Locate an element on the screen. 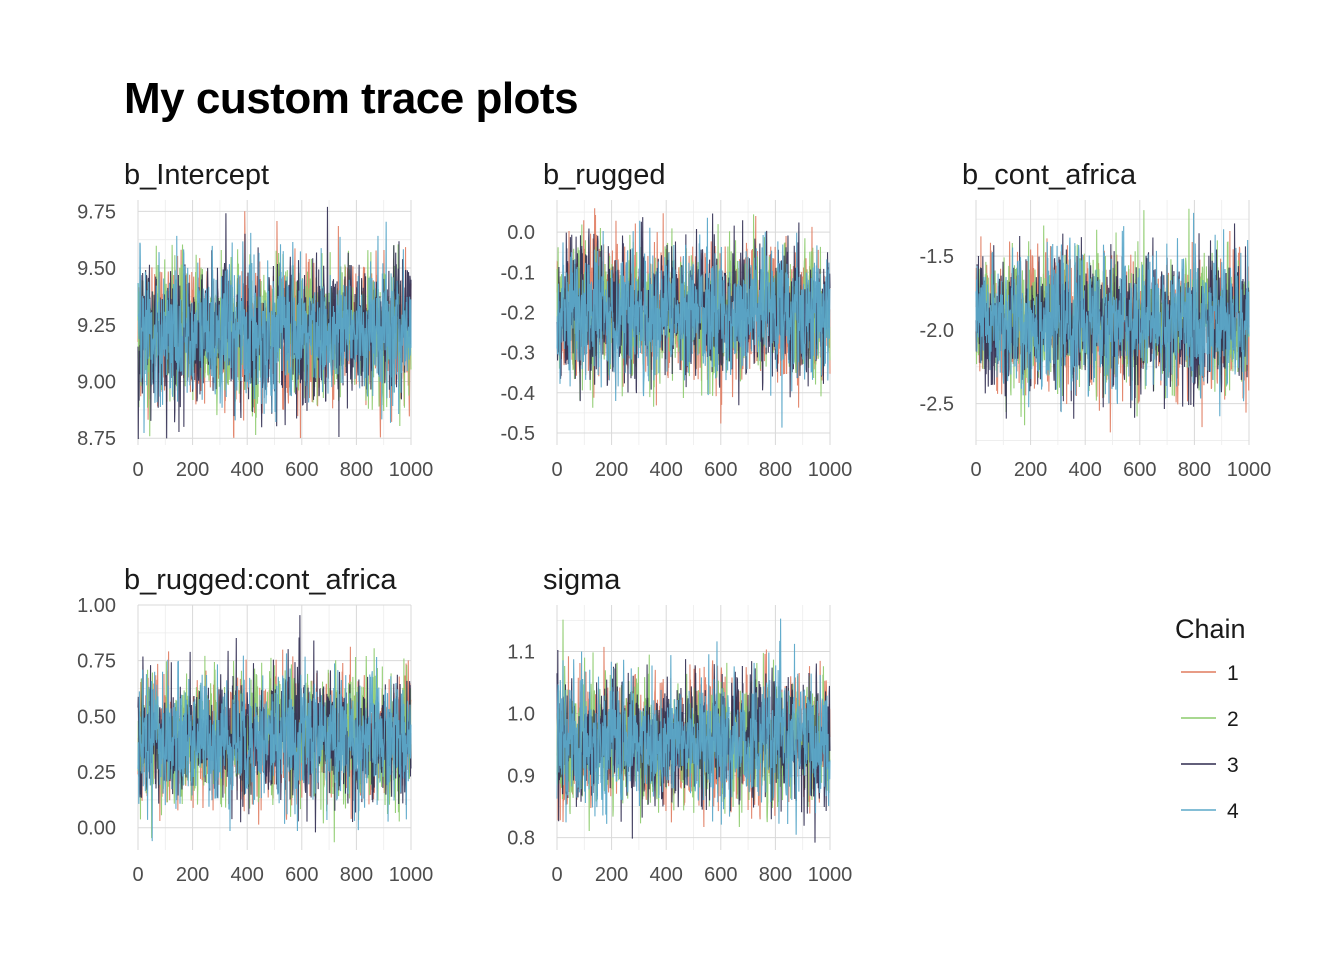  legend-label: 1 is located at coordinates (1233, 673).